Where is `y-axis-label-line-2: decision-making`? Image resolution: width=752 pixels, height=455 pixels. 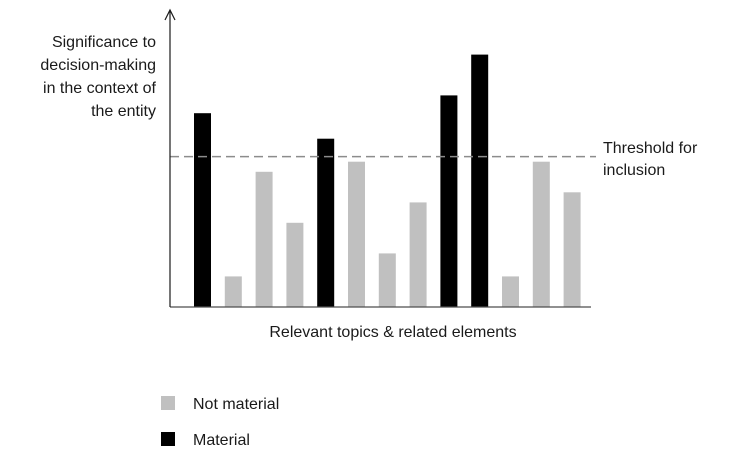 y-axis-label-line-2: decision-making is located at coordinates (98, 65).